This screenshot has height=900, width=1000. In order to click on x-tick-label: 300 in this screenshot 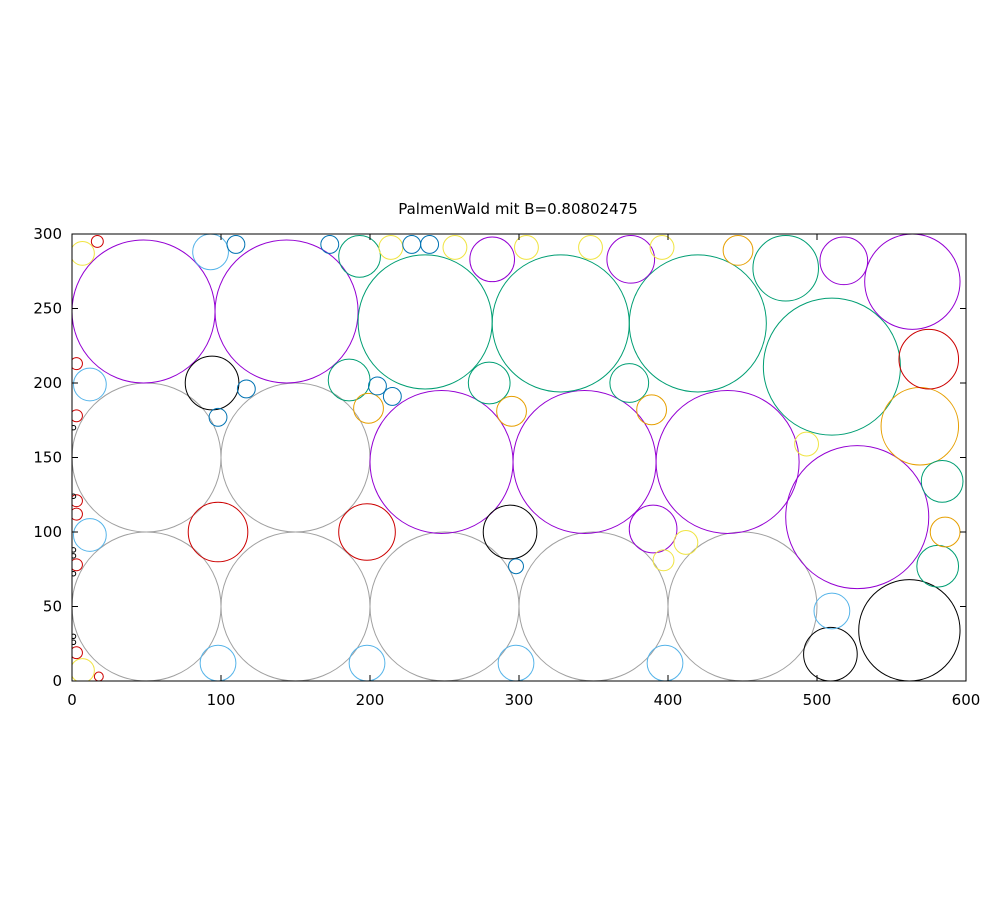, I will do `click(519, 700)`.